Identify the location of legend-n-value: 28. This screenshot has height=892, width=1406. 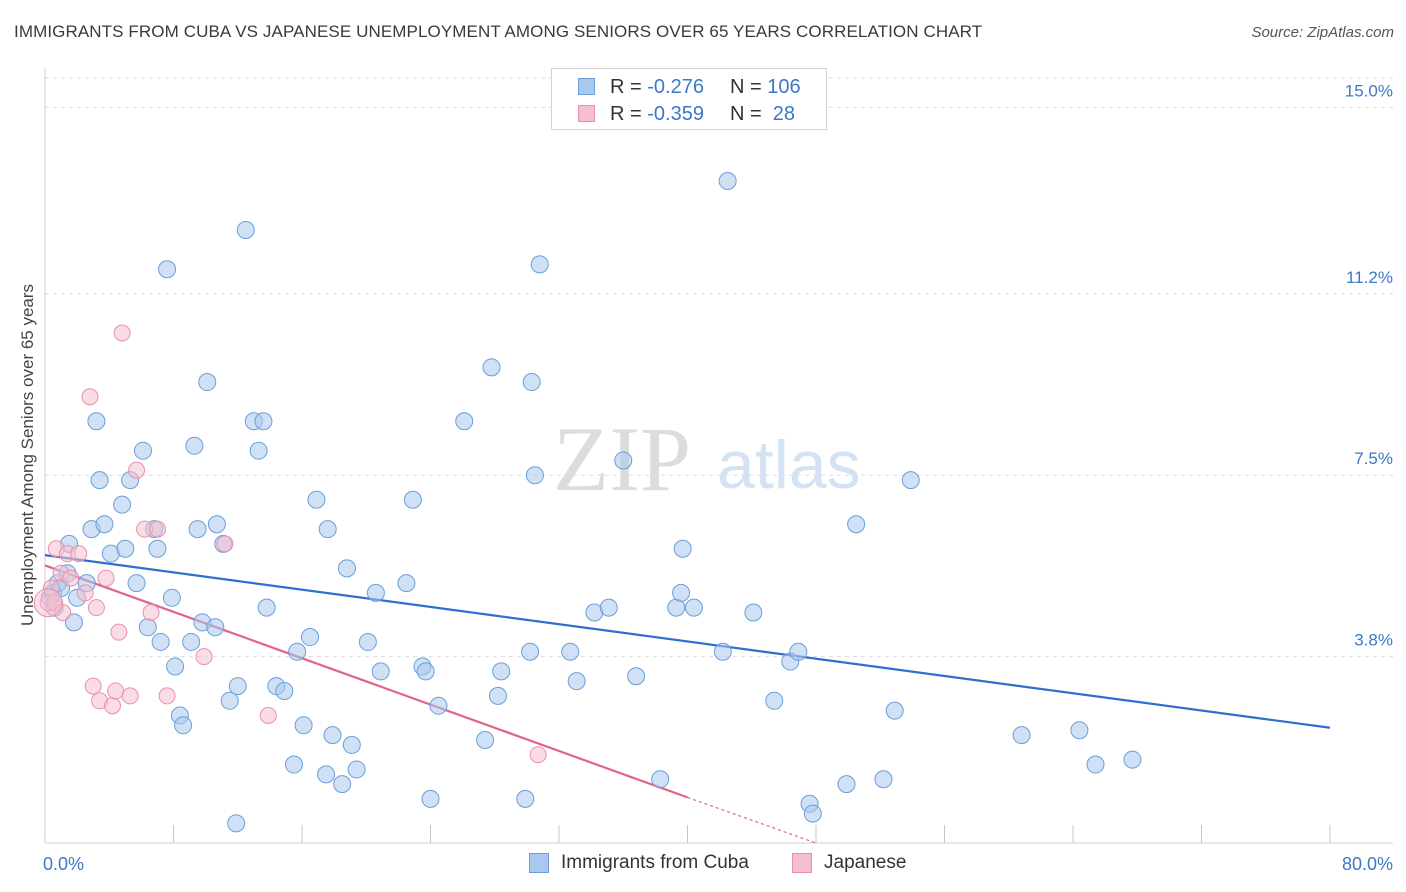
(781, 114).